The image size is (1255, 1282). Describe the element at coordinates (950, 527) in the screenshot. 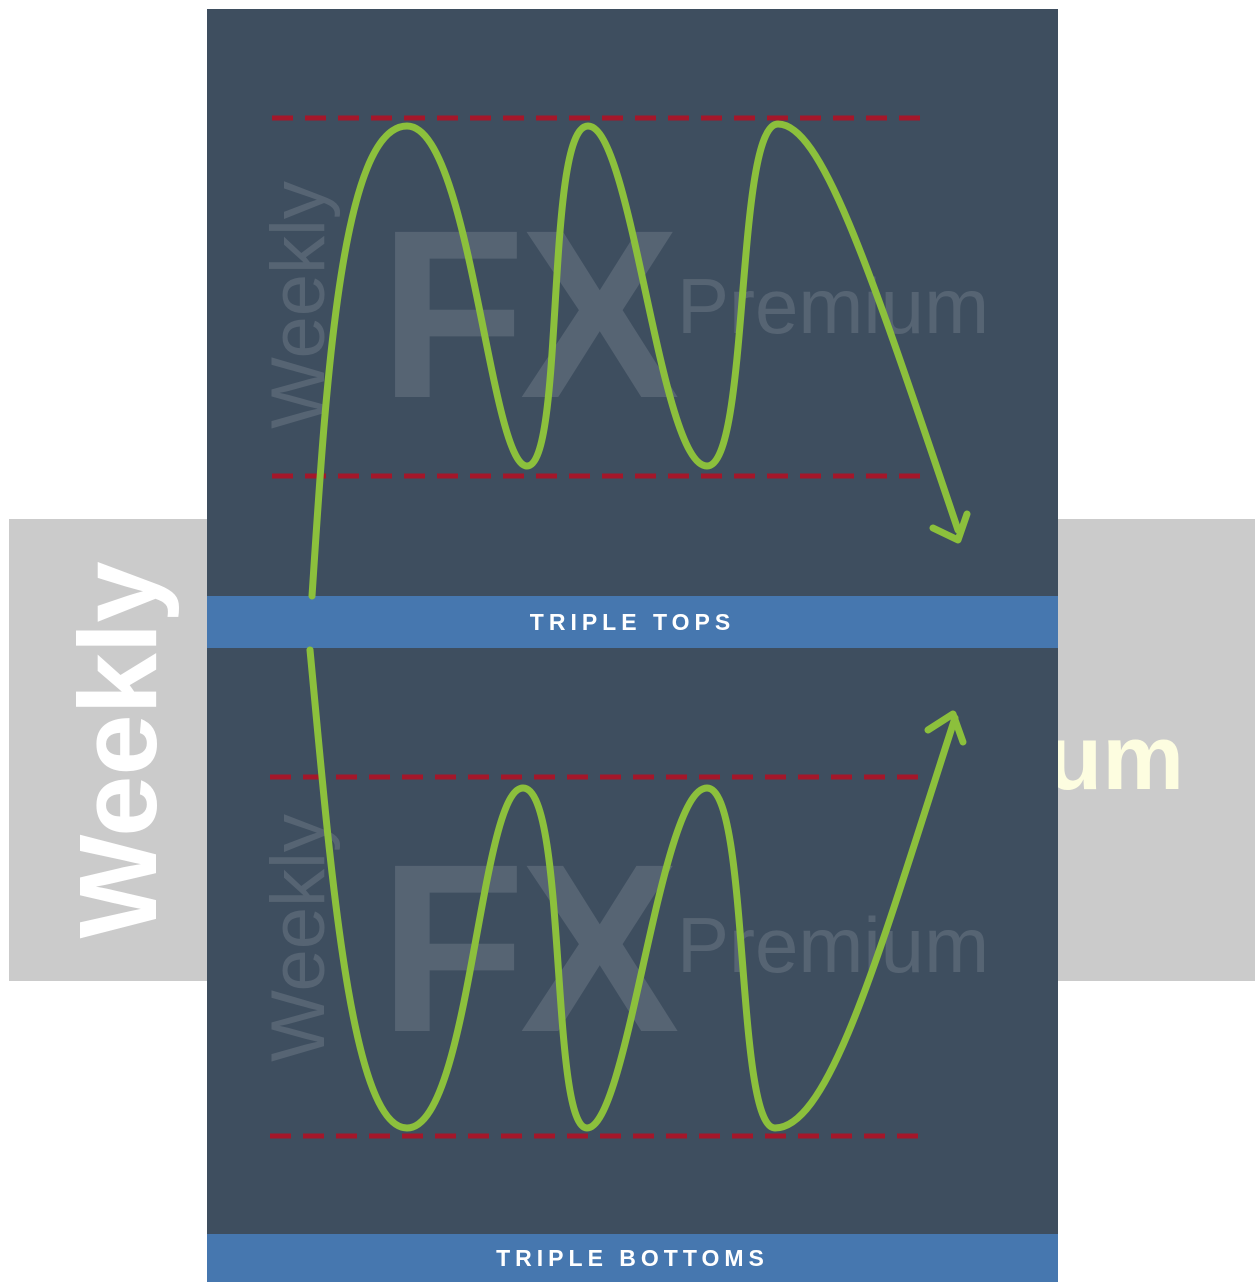

I see `triple-tops-arrow-head` at that location.